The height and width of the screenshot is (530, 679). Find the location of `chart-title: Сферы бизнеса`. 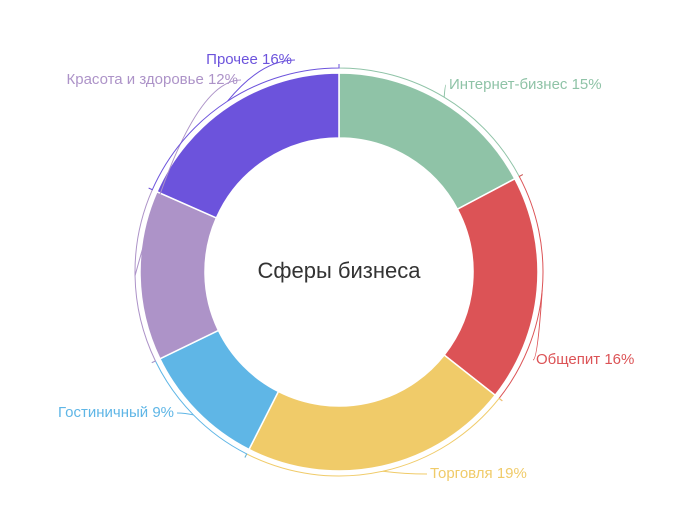

chart-title: Сферы бизнеса is located at coordinates (340, 270).